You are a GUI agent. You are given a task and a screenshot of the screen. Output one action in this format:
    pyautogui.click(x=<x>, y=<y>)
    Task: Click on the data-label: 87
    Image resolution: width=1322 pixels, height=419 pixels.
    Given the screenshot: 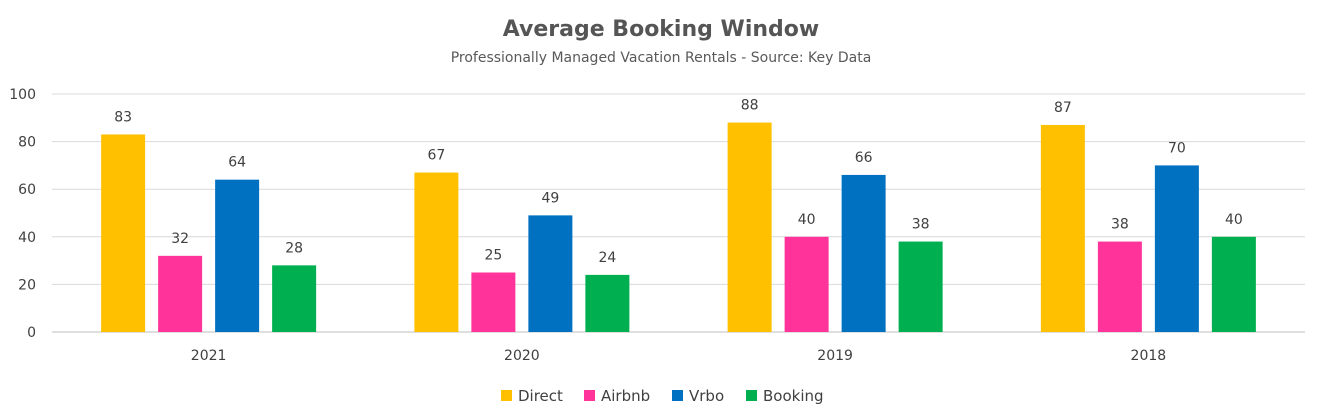 What is the action you would take?
    pyautogui.click(x=1063, y=108)
    